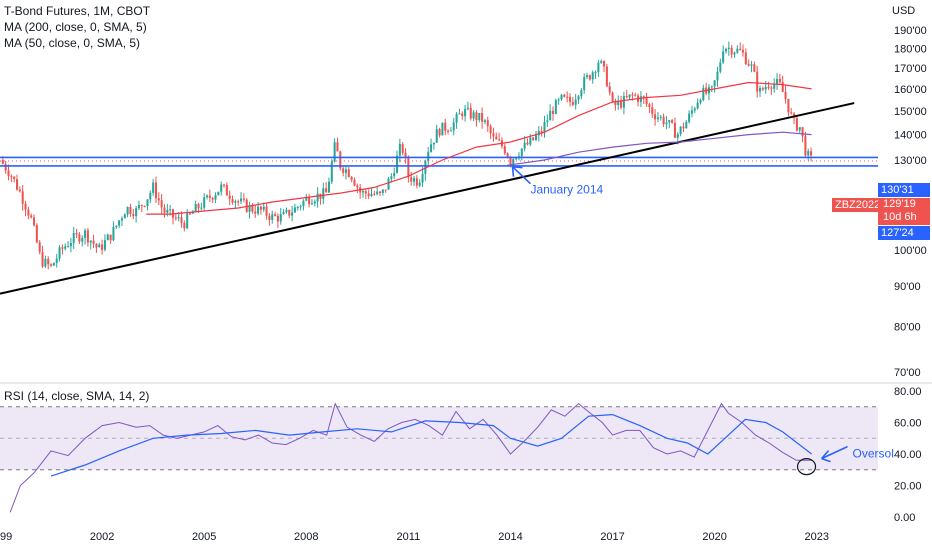  What do you see at coordinates (431, 445) in the screenshot?
I see `rsi-ma-line` at bounding box center [431, 445].